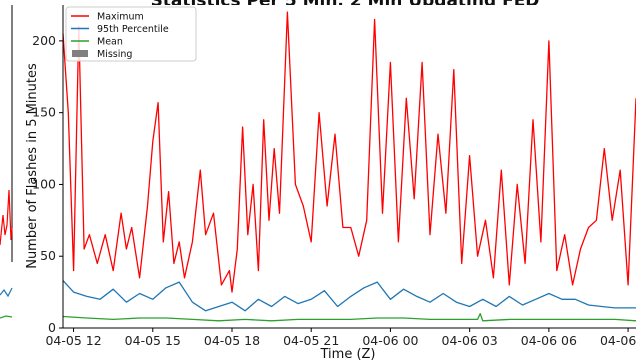 The image size is (636, 360). Describe the element at coordinates (44, 112) in the screenshot. I see `y-tick-label: 150` at that location.